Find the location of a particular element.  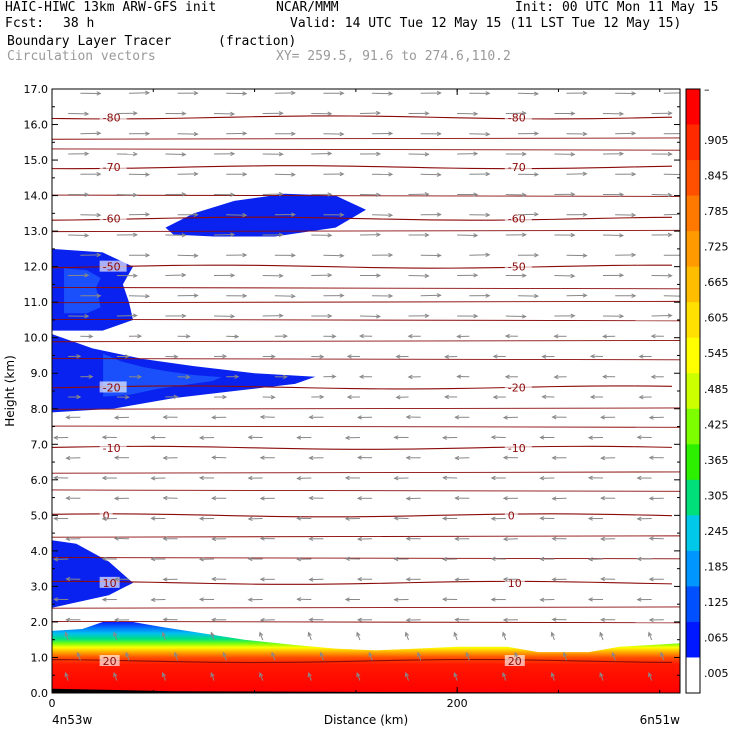

field-name: Boundary Layer Tracer is located at coordinates (89, 41).